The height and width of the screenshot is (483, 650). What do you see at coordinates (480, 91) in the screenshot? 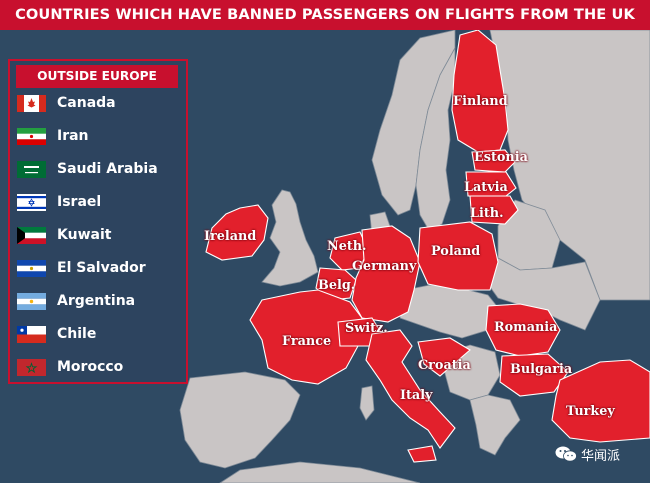
I see `finland-shape` at bounding box center [480, 91].